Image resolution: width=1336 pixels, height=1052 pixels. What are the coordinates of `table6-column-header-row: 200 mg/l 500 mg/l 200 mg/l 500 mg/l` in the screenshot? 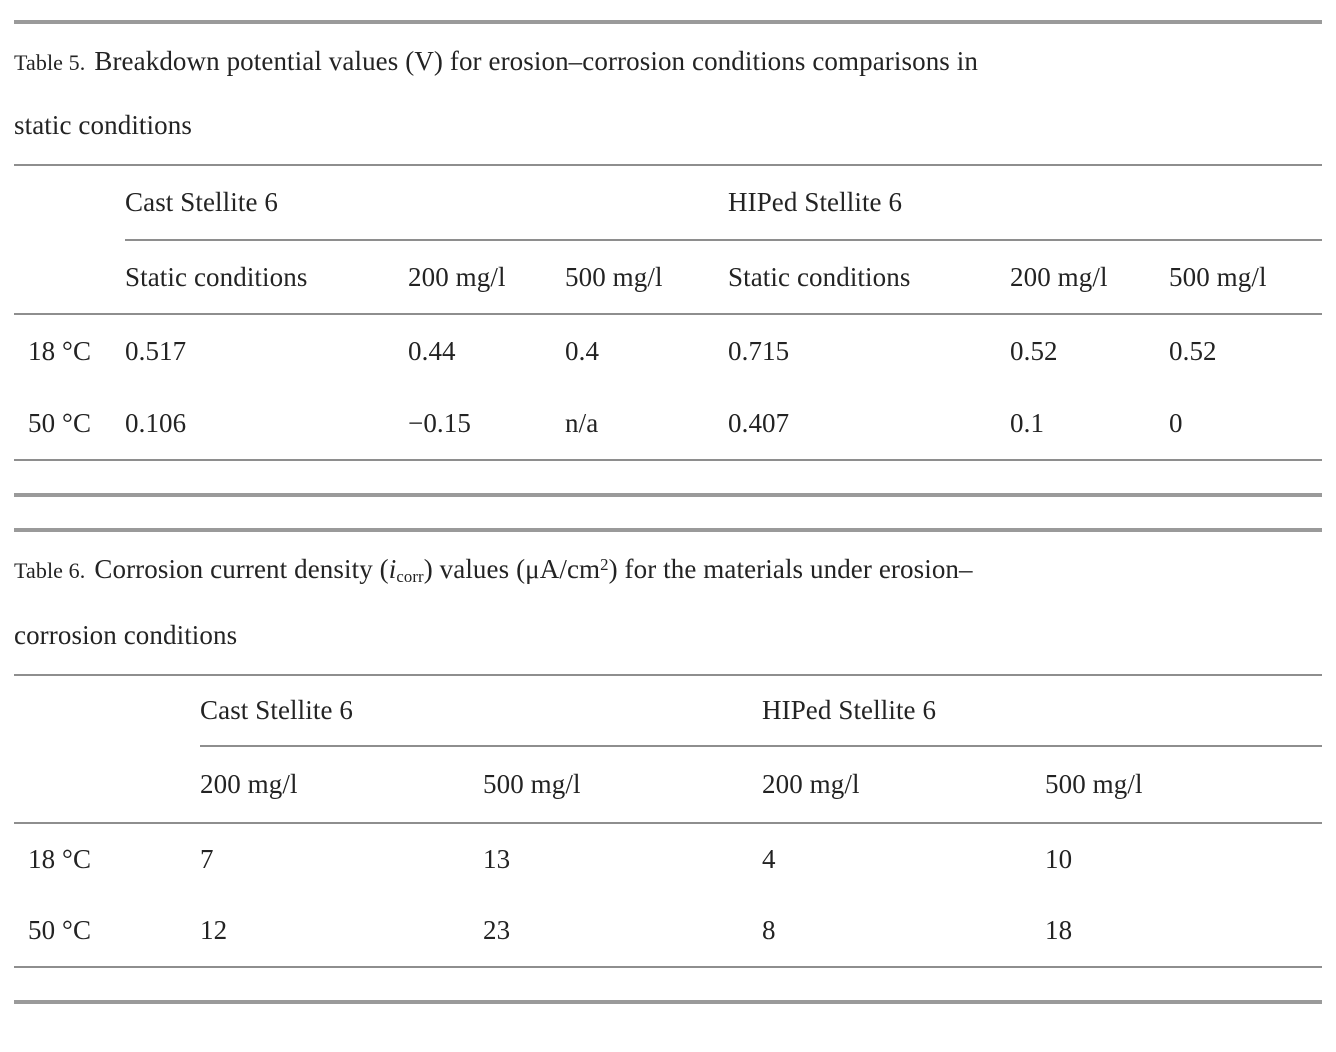 It's located at (668, 785).